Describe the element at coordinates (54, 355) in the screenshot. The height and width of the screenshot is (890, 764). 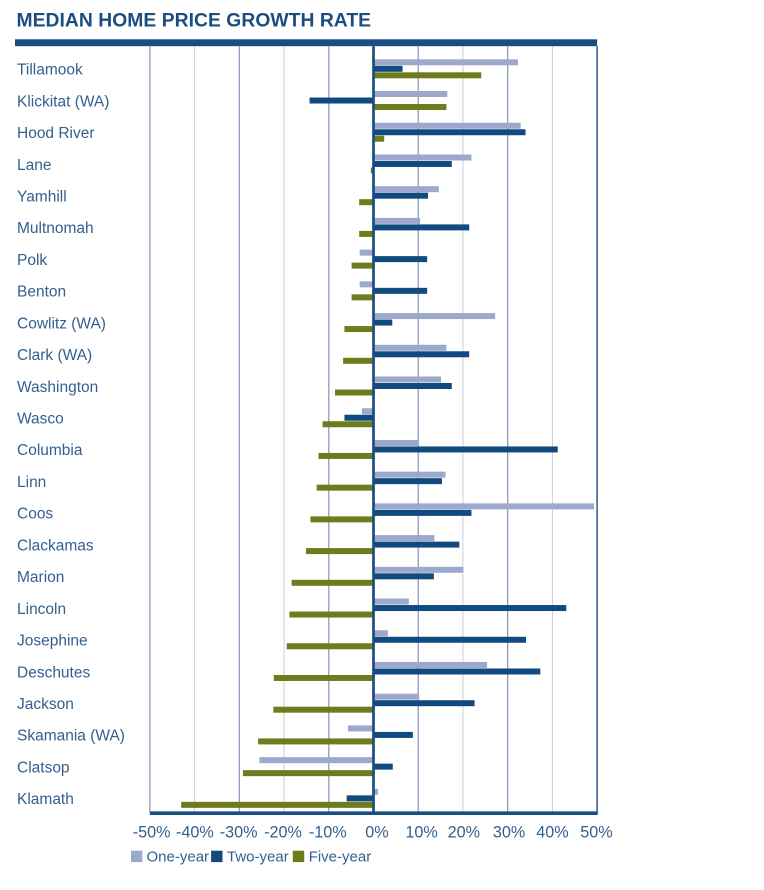
I see `svg-text: Clark (WA)` at that location.